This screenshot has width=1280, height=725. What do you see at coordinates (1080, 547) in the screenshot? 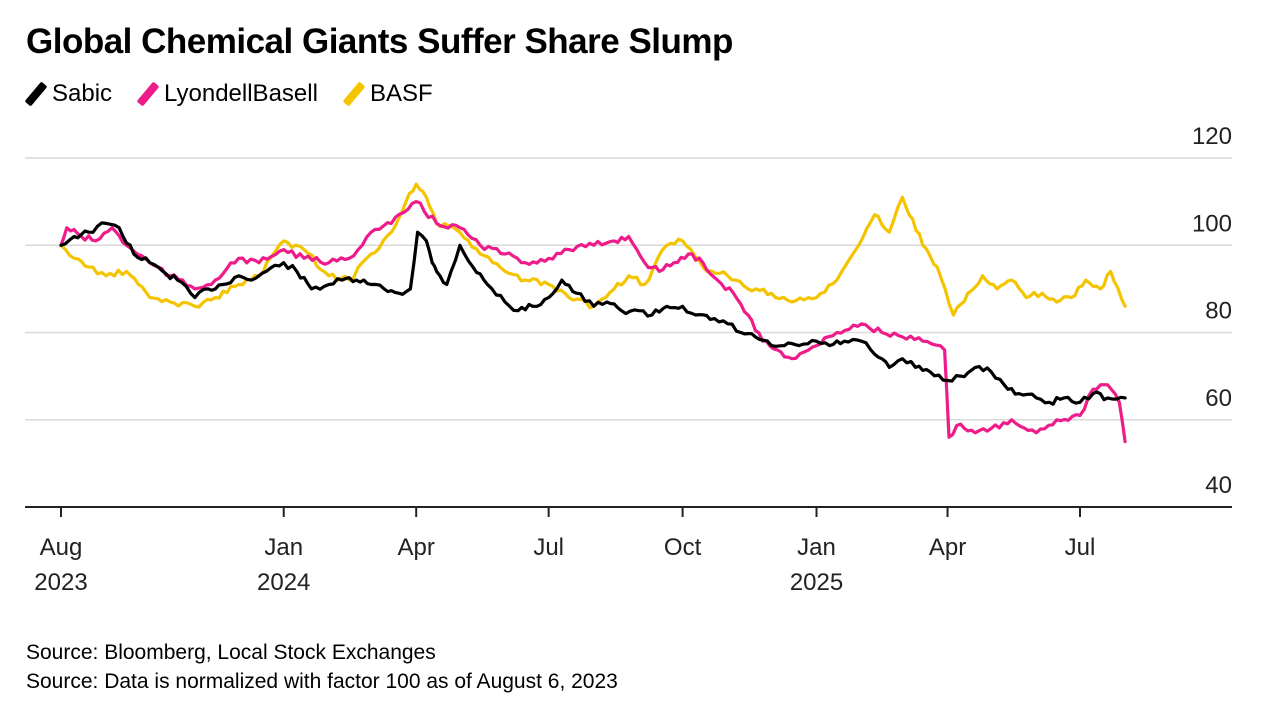
I see `x-tick-label-7: Jul` at bounding box center [1080, 547].